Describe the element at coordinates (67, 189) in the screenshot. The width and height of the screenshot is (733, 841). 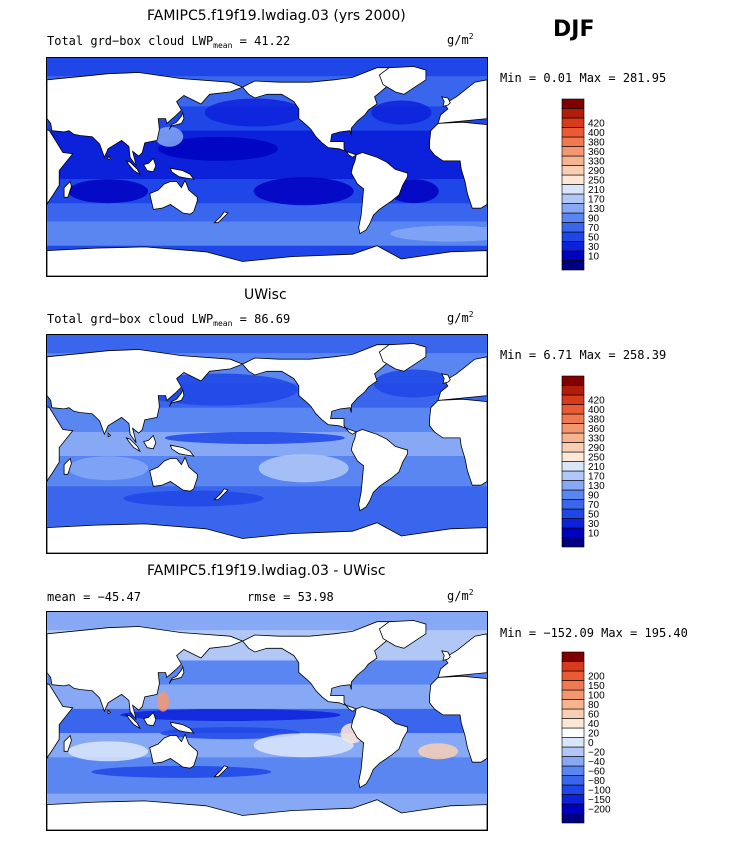
I see `landmass-madagascar` at that location.